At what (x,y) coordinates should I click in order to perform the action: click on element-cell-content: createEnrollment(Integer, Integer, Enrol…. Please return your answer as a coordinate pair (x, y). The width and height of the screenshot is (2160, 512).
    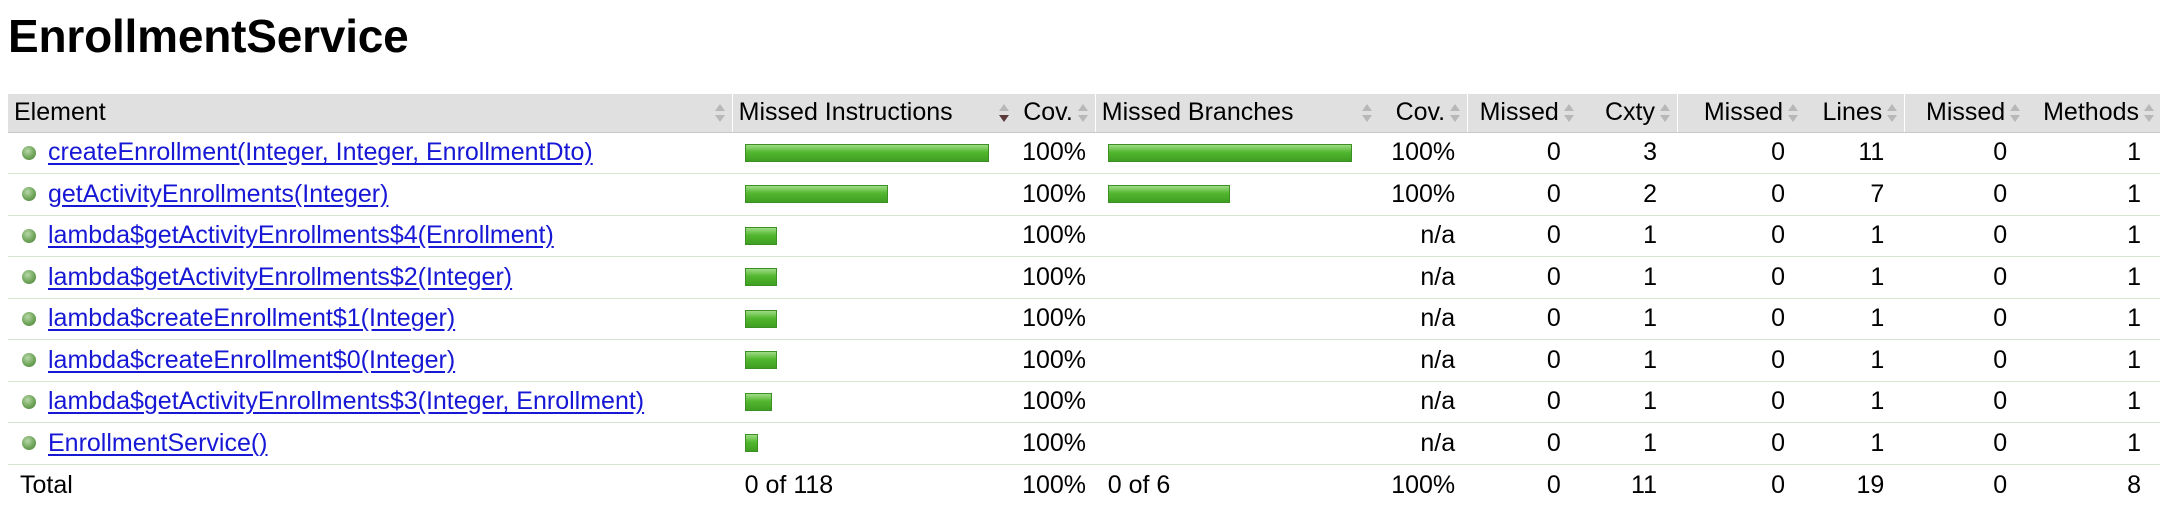
    Looking at the image, I should click on (370, 152).